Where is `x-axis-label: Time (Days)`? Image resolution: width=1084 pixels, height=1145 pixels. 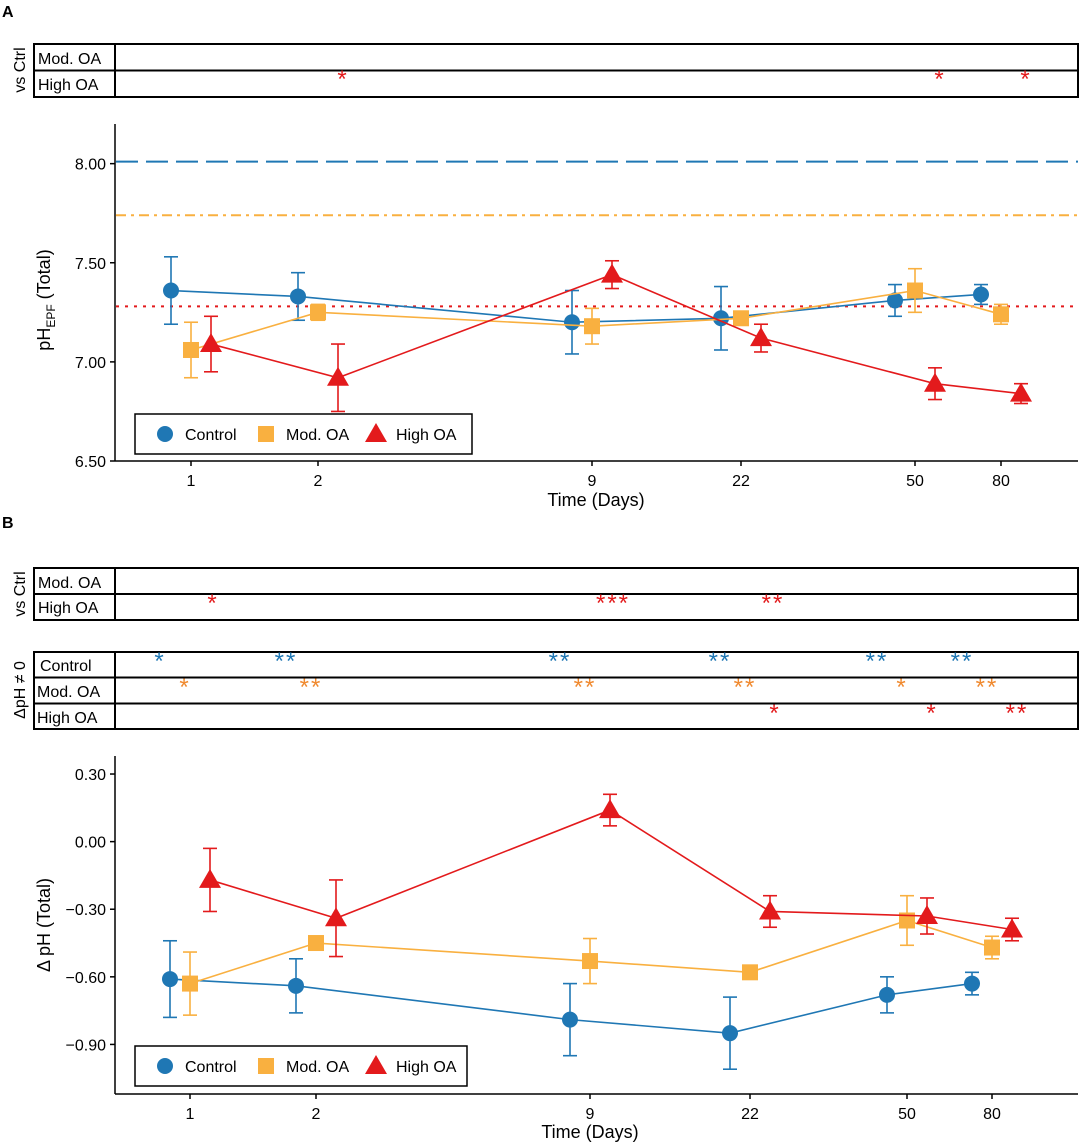 x-axis-label: Time (Days) is located at coordinates (589, 1132).